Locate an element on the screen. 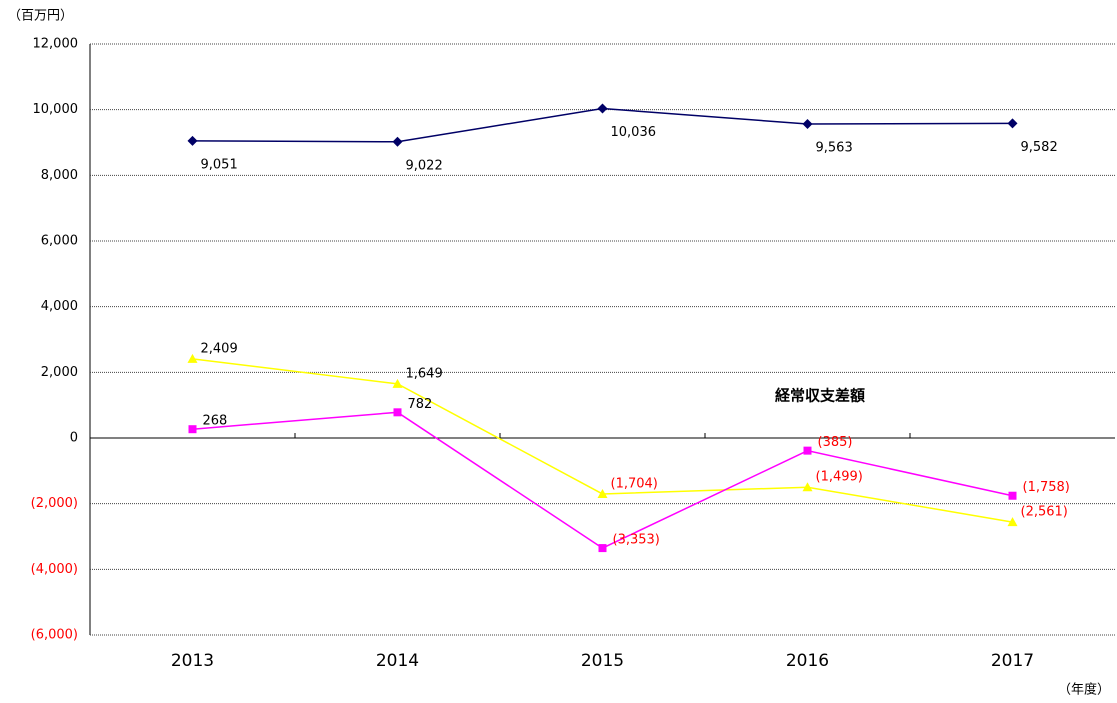  data-label: 9,051 is located at coordinates (219, 164).